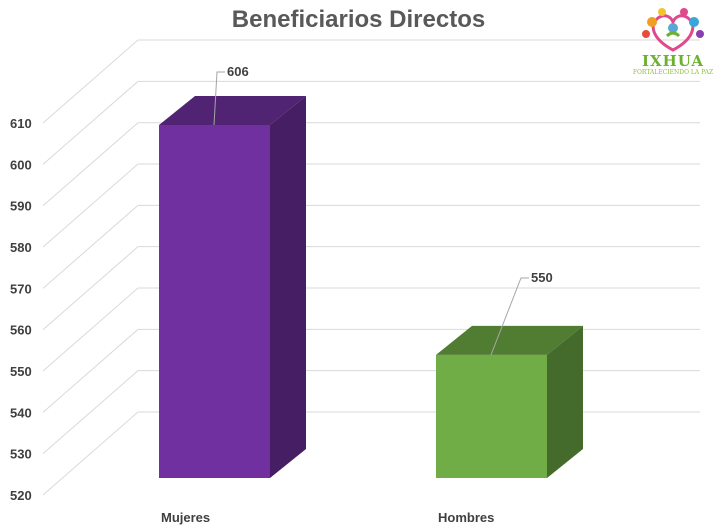 This screenshot has height=530, width=717. Describe the element at coordinates (21, 412) in the screenshot. I see `y-tick-label: 540` at that location.